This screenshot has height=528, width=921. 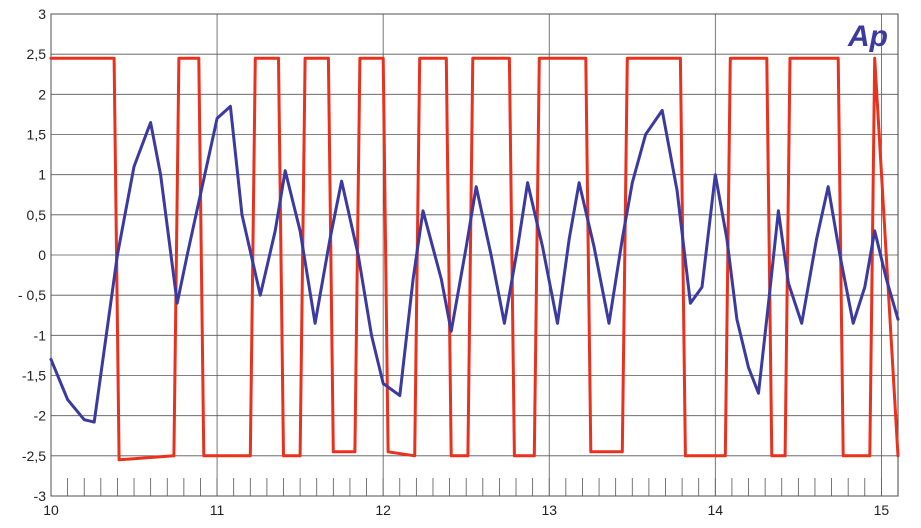 I want to click on y-tick-label: 3, so click(x=42, y=14).